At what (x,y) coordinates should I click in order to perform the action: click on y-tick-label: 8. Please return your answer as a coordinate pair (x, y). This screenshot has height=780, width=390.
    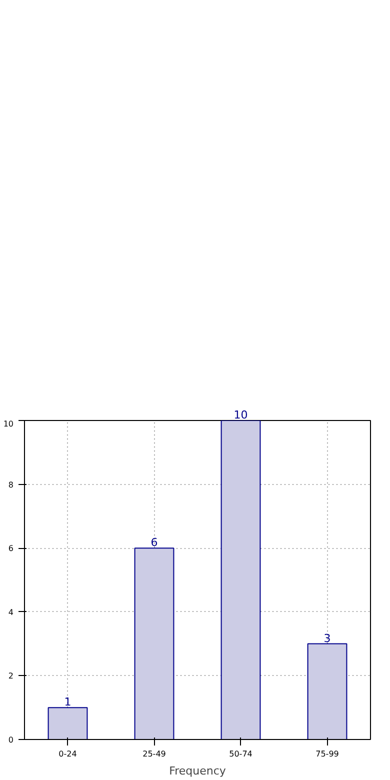
    Looking at the image, I should click on (11, 485).